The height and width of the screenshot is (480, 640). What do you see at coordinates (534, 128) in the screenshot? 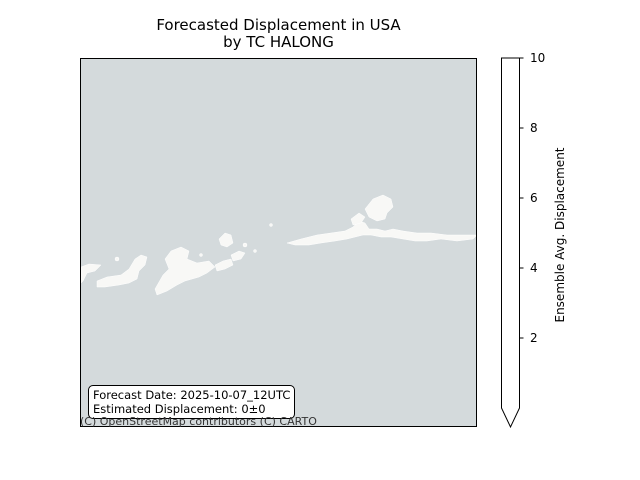
I see `colorbar-tick-label: 8` at bounding box center [534, 128].